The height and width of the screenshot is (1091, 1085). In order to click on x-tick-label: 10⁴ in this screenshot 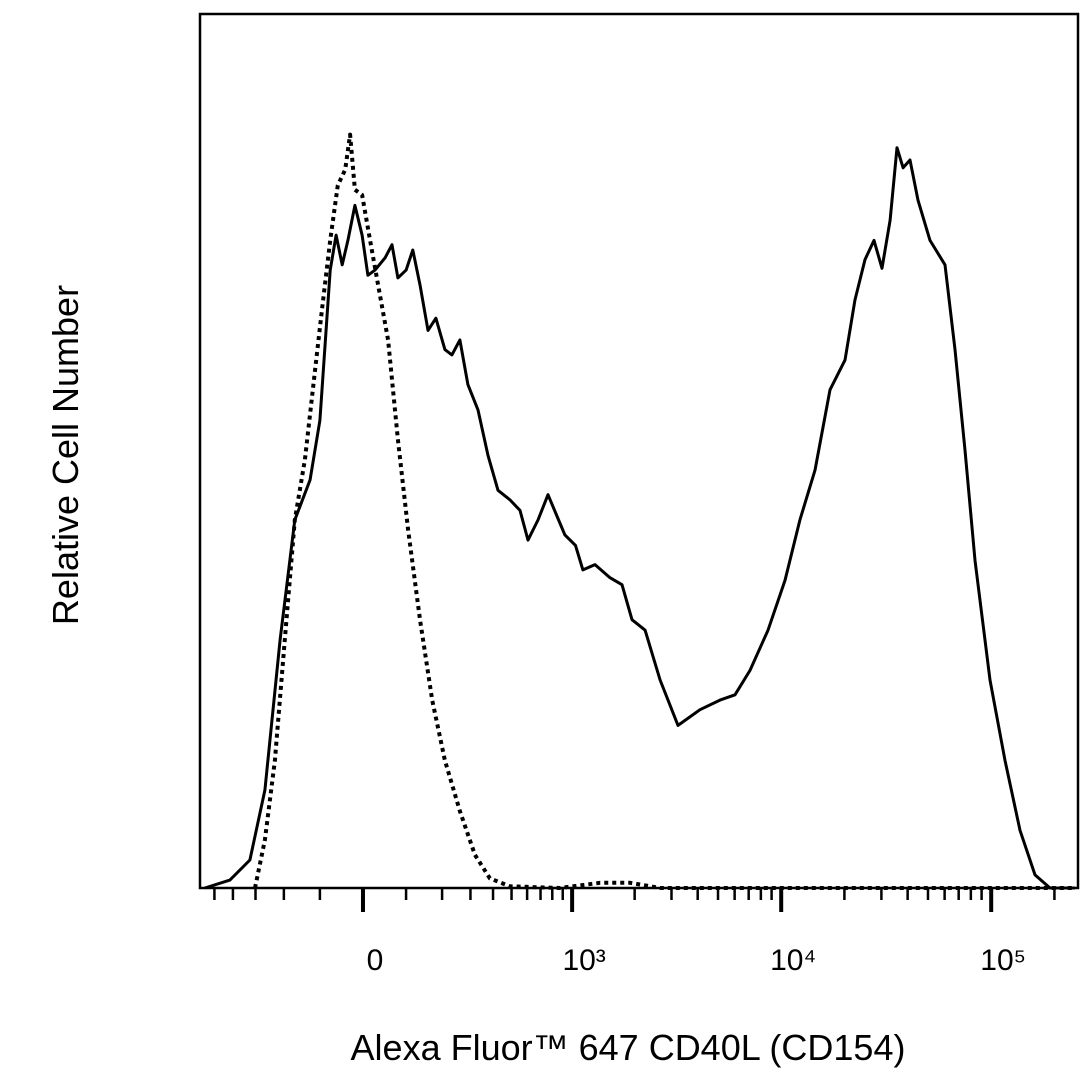, I will do `click(793, 960)`.